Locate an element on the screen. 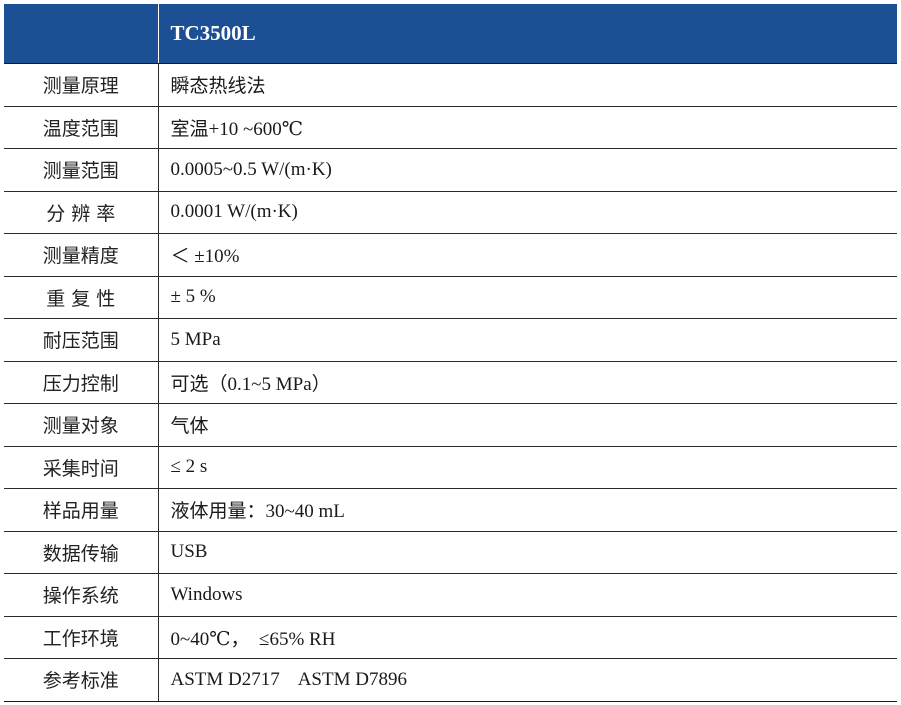  spec-label: 测量范围 is located at coordinates (81, 170).